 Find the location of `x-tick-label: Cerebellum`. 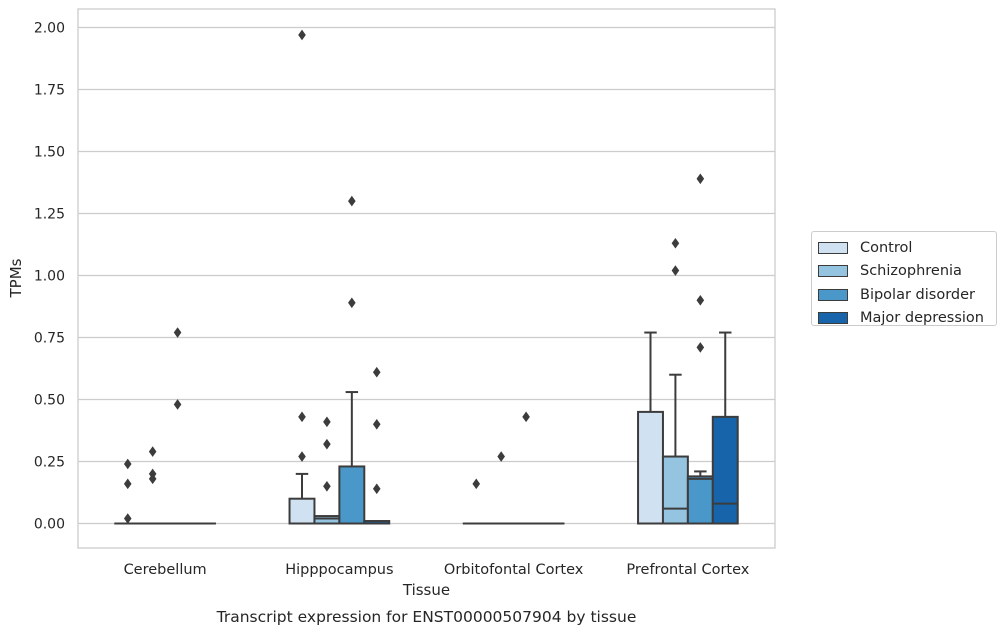

x-tick-label: Cerebellum is located at coordinates (165, 570).